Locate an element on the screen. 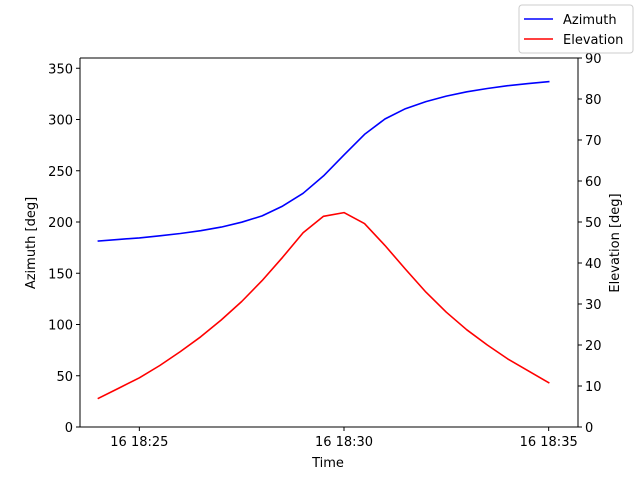 The height and width of the screenshot is (480, 640). y-tick-label-right: 60 is located at coordinates (593, 182).